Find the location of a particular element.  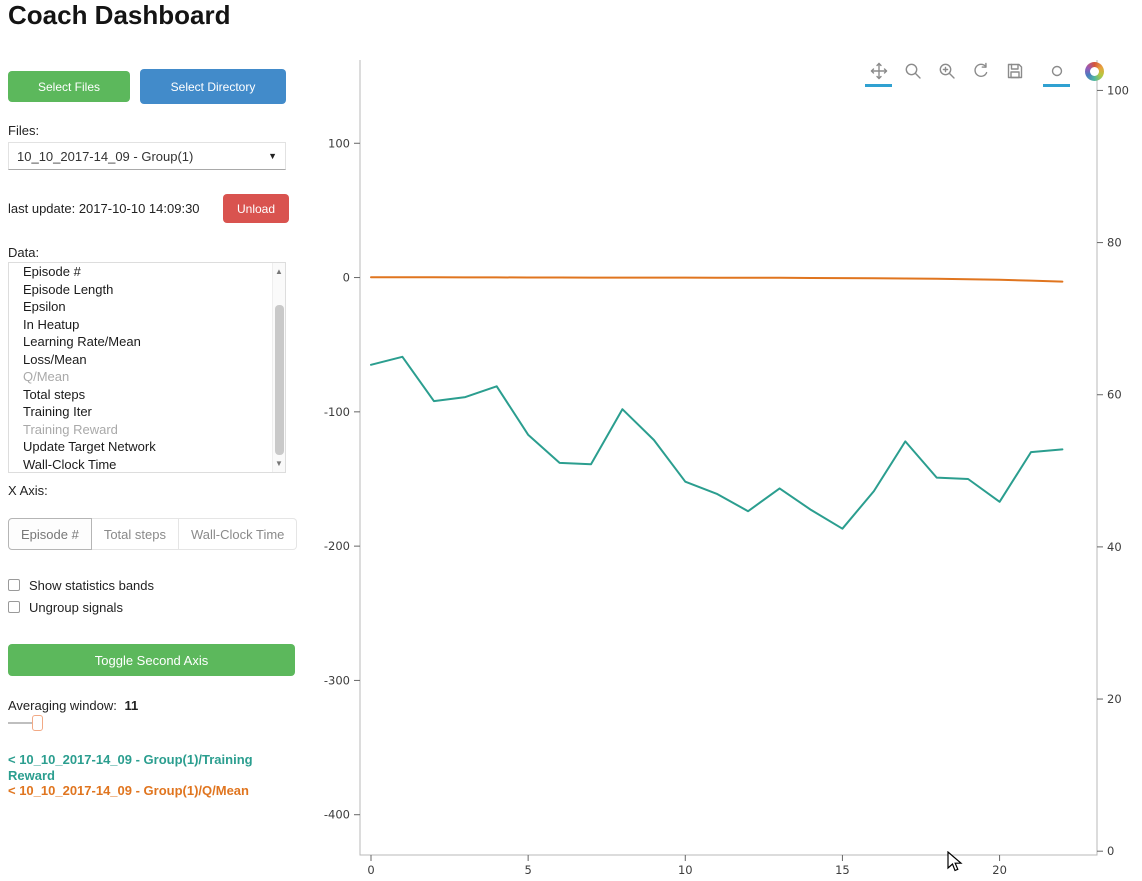

save-tool-icon is located at coordinates (1014, 71).